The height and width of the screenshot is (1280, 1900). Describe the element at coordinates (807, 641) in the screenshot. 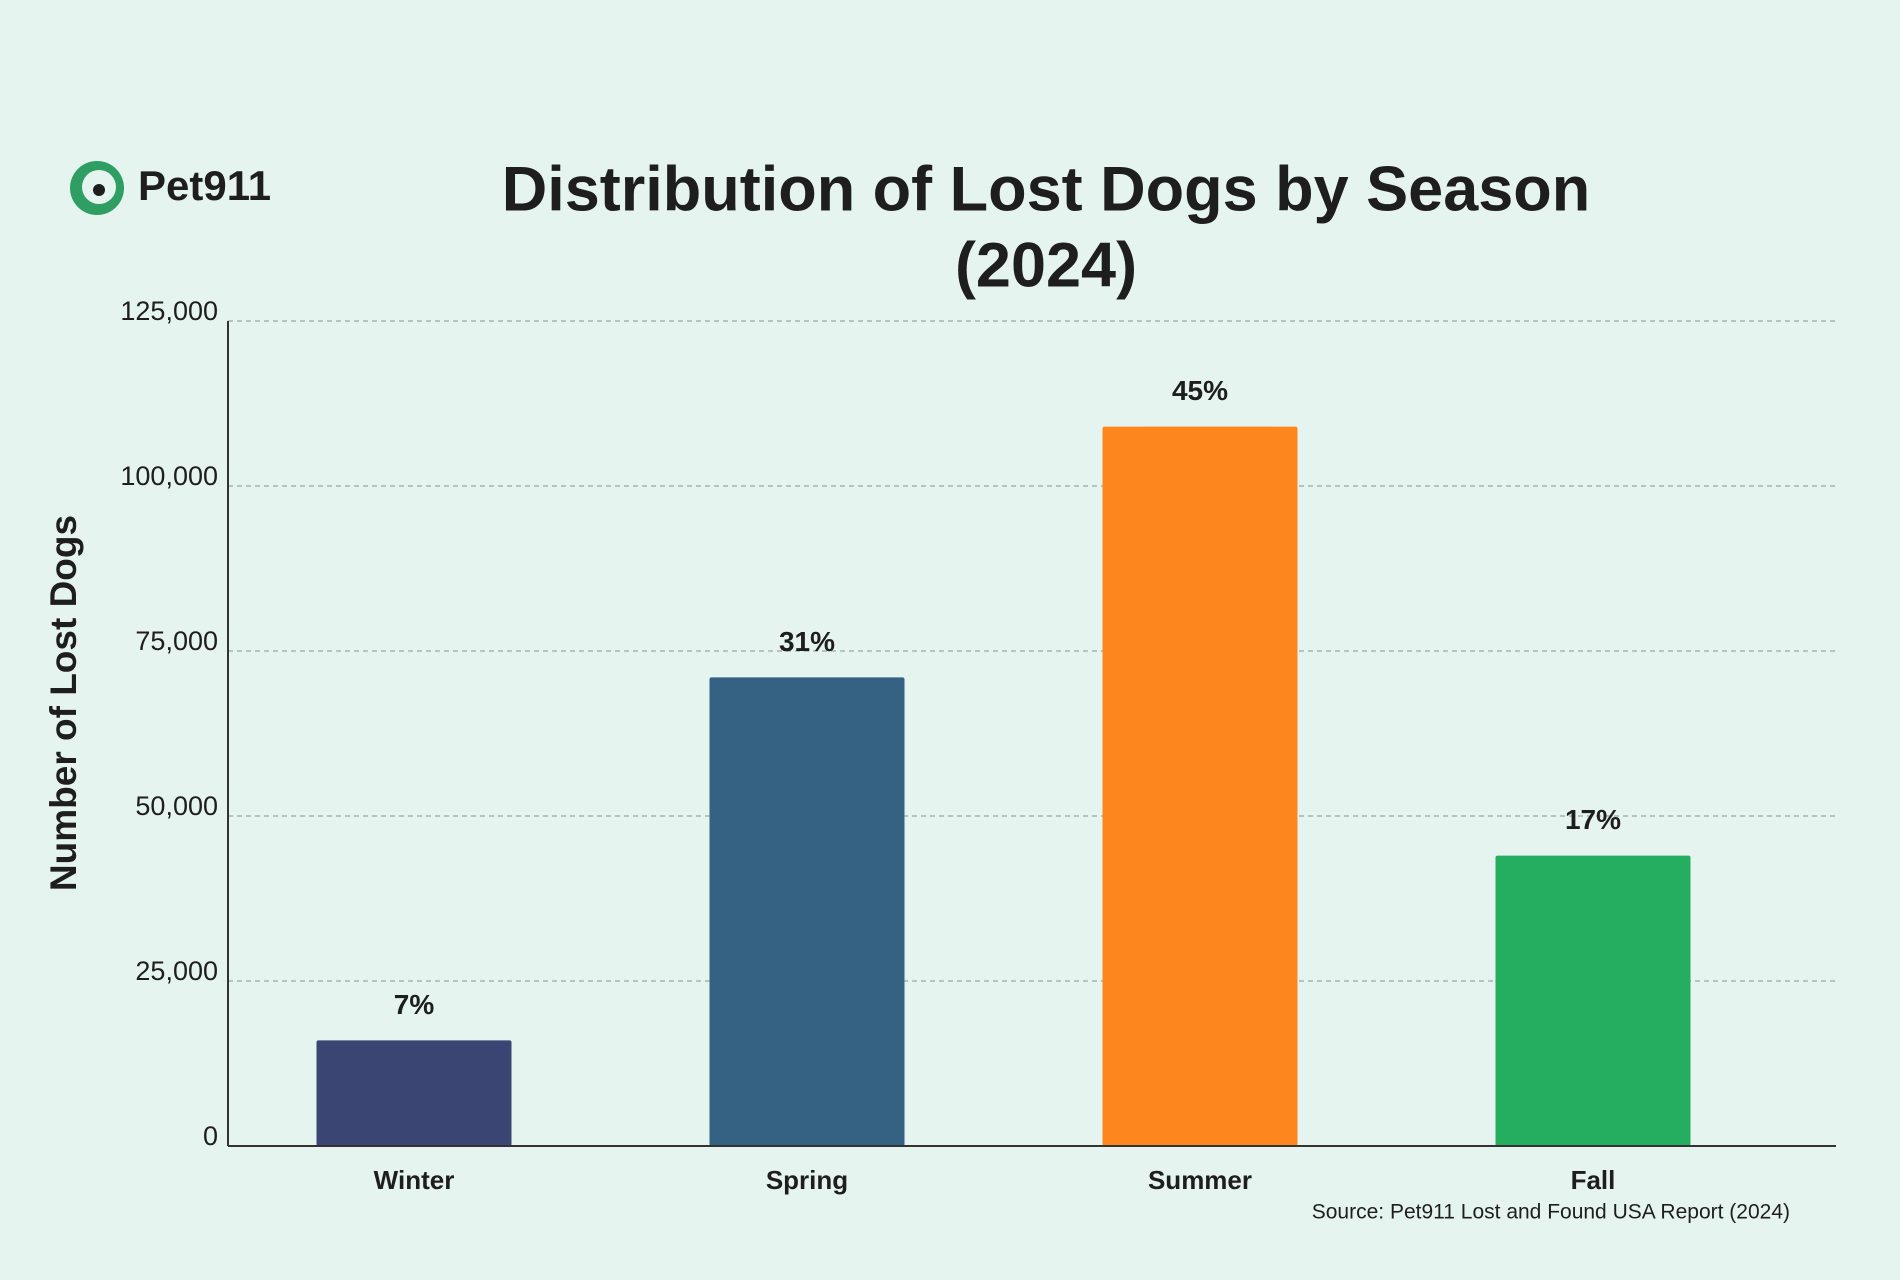

I see `data-label: 31%` at that location.